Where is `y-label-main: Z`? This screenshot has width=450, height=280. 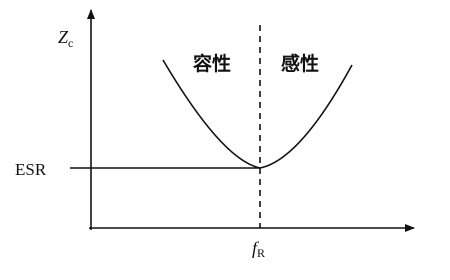 y-label-main: Z is located at coordinates (63, 37).